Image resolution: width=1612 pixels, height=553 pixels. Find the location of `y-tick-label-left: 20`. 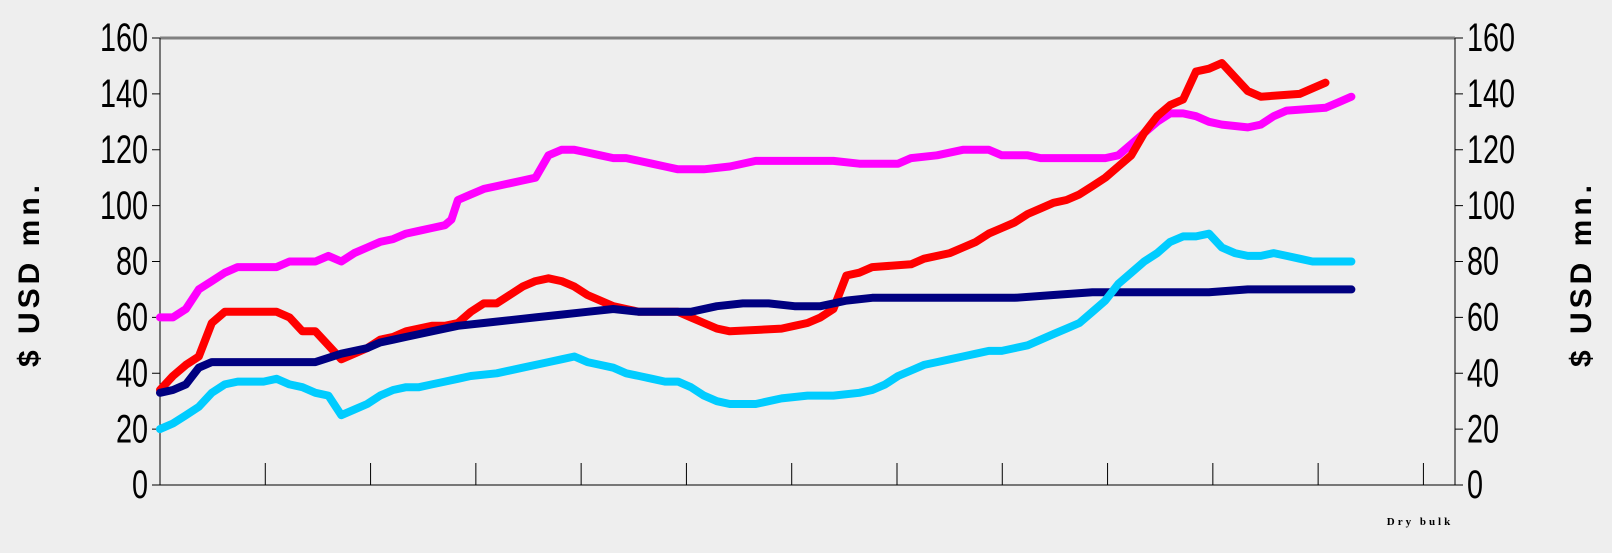

y-tick-label-left: 20 is located at coordinates (132, 429).